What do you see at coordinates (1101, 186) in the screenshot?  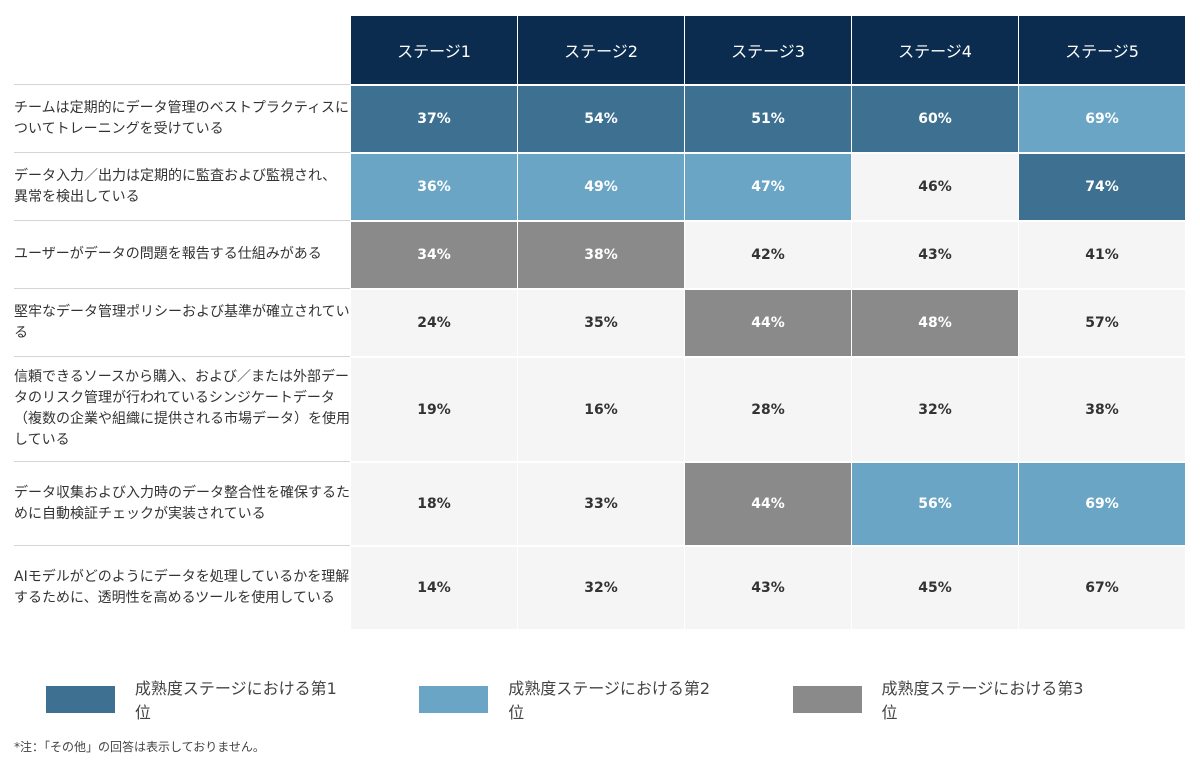 I see `heat-cell: 74%` at bounding box center [1101, 186].